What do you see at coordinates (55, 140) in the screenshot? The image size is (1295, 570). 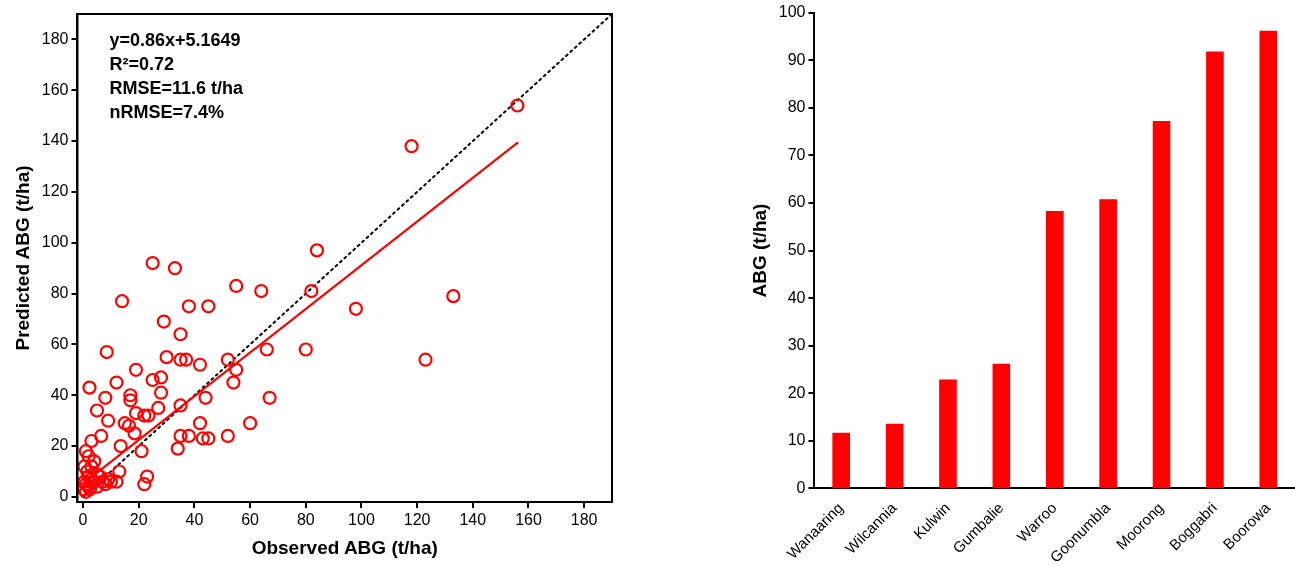 I see `y-tick-label: 140` at bounding box center [55, 140].